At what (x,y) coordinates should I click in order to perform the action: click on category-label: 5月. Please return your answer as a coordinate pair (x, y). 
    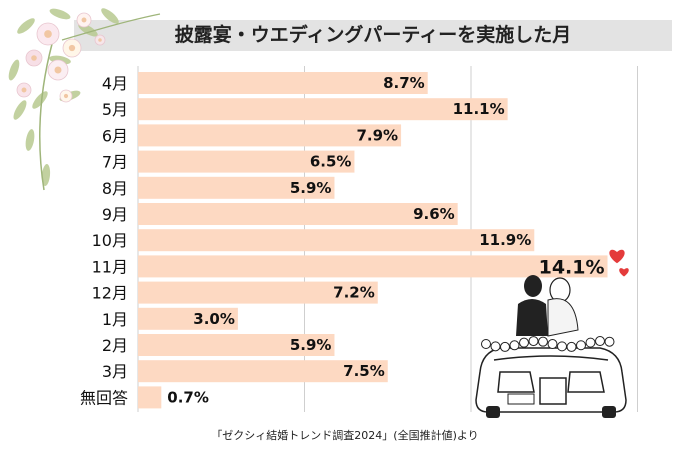
    Looking at the image, I should click on (115, 109).